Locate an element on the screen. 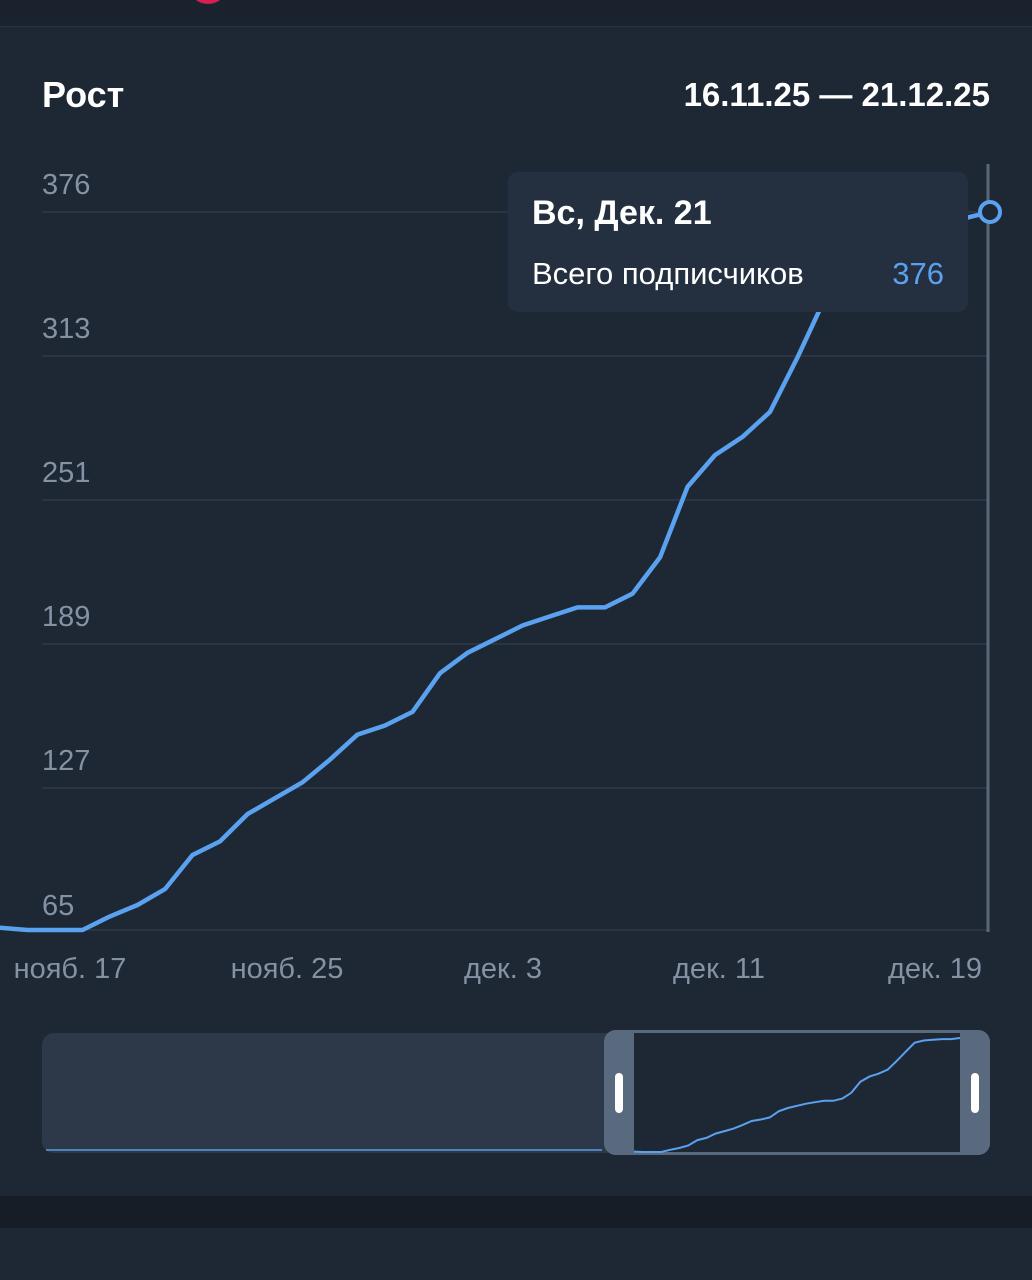 The width and height of the screenshot is (1032, 1280). x-tick-label: дек. 11 is located at coordinates (719, 969).